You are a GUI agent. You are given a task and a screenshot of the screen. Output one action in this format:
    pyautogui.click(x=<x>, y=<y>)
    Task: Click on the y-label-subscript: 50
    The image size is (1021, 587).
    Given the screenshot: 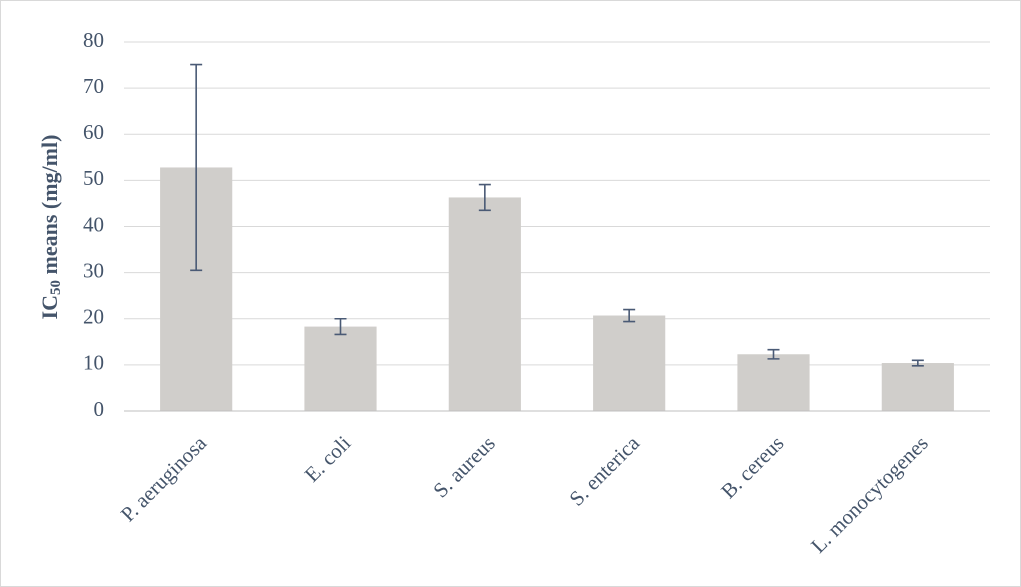 What is the action you would take?
    pyautogui.click(x=56, y=287)
    